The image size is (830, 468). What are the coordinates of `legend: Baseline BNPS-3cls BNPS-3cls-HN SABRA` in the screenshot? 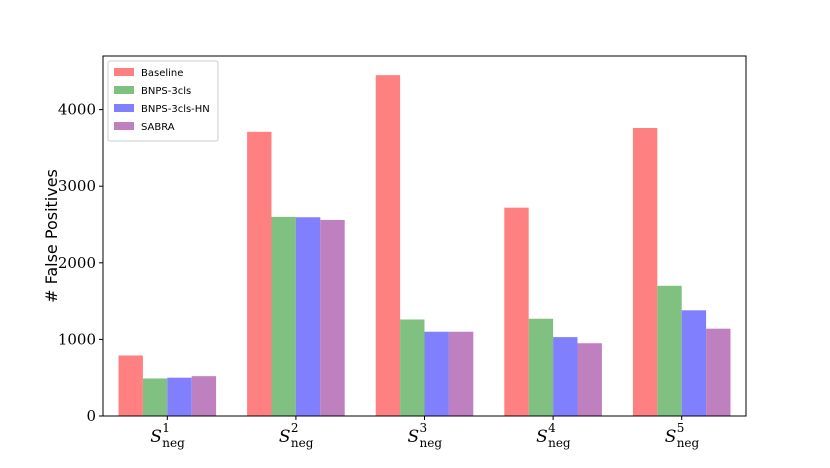 It's located at (163, 101).